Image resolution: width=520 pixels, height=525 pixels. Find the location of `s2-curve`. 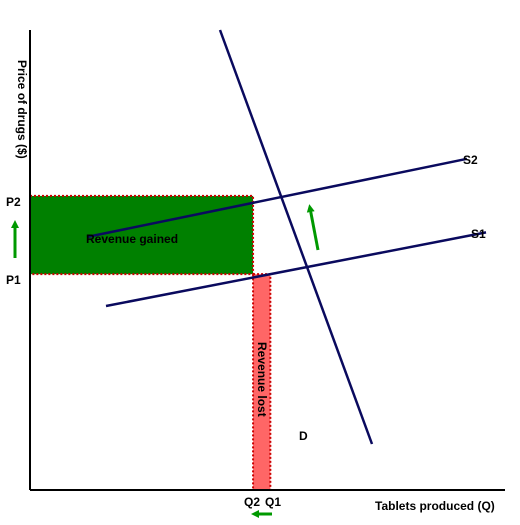

s2-curve is located at coordinates (277, 198).